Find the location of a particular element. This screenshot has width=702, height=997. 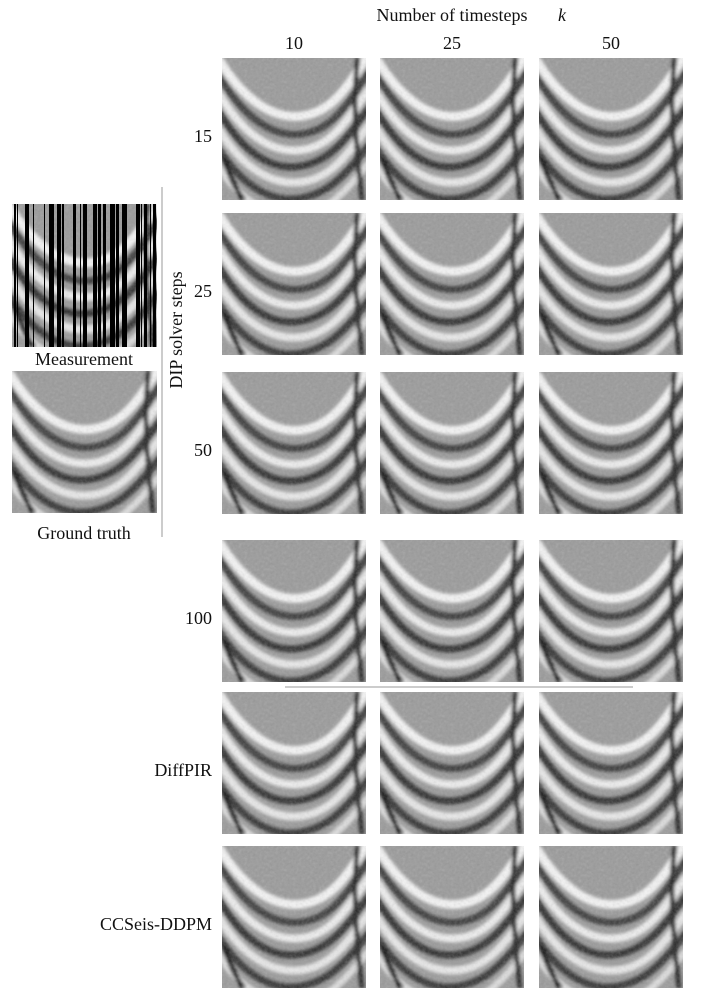

header-title: Number of timesteps is located at coordinates (452, 15).